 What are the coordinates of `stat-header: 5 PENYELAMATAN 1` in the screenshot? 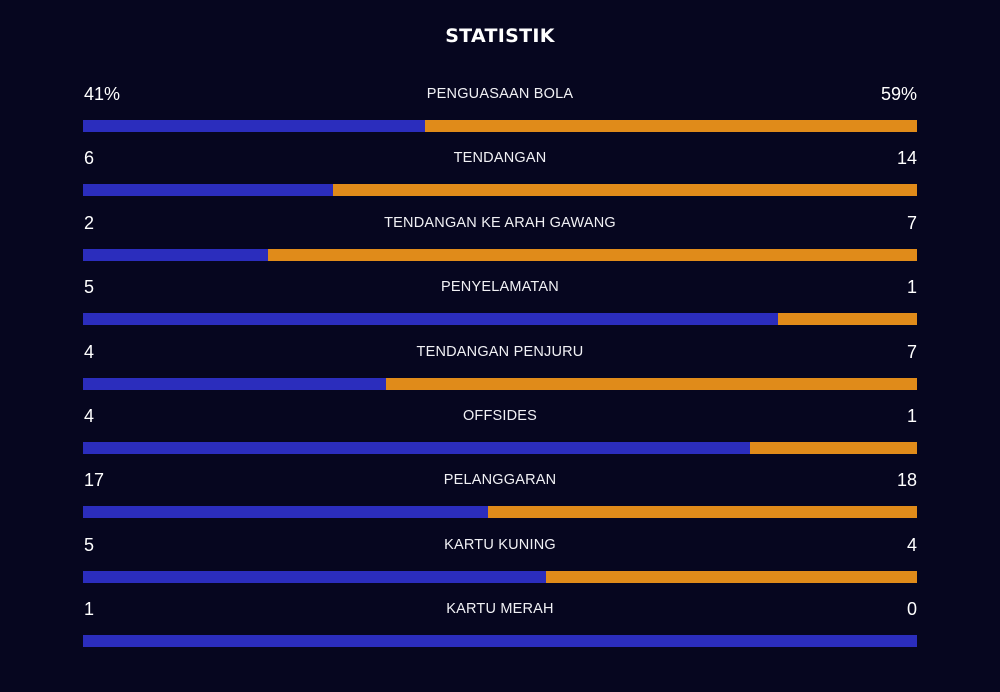 It's located at (500, 287).